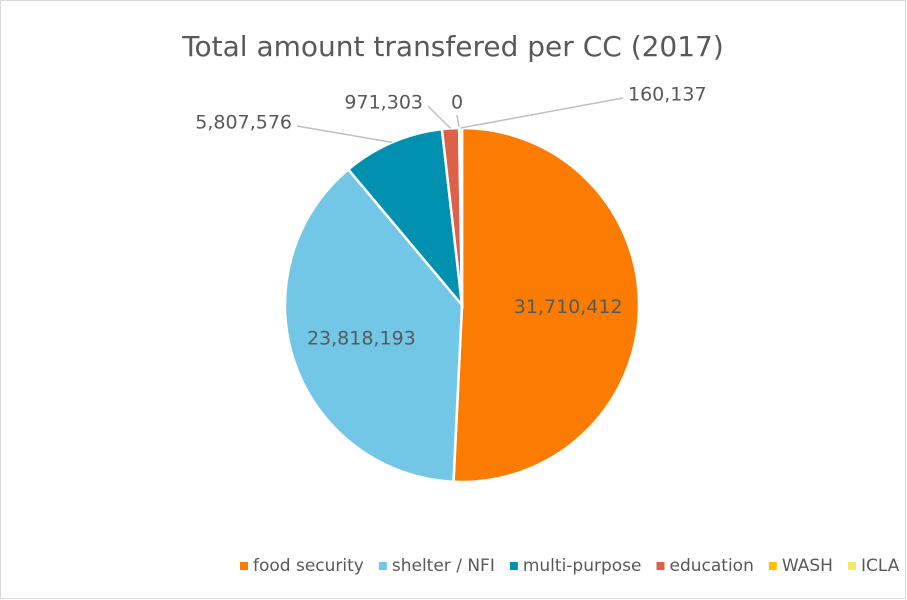  I want to click on legend-label: education, so click(712, 566).